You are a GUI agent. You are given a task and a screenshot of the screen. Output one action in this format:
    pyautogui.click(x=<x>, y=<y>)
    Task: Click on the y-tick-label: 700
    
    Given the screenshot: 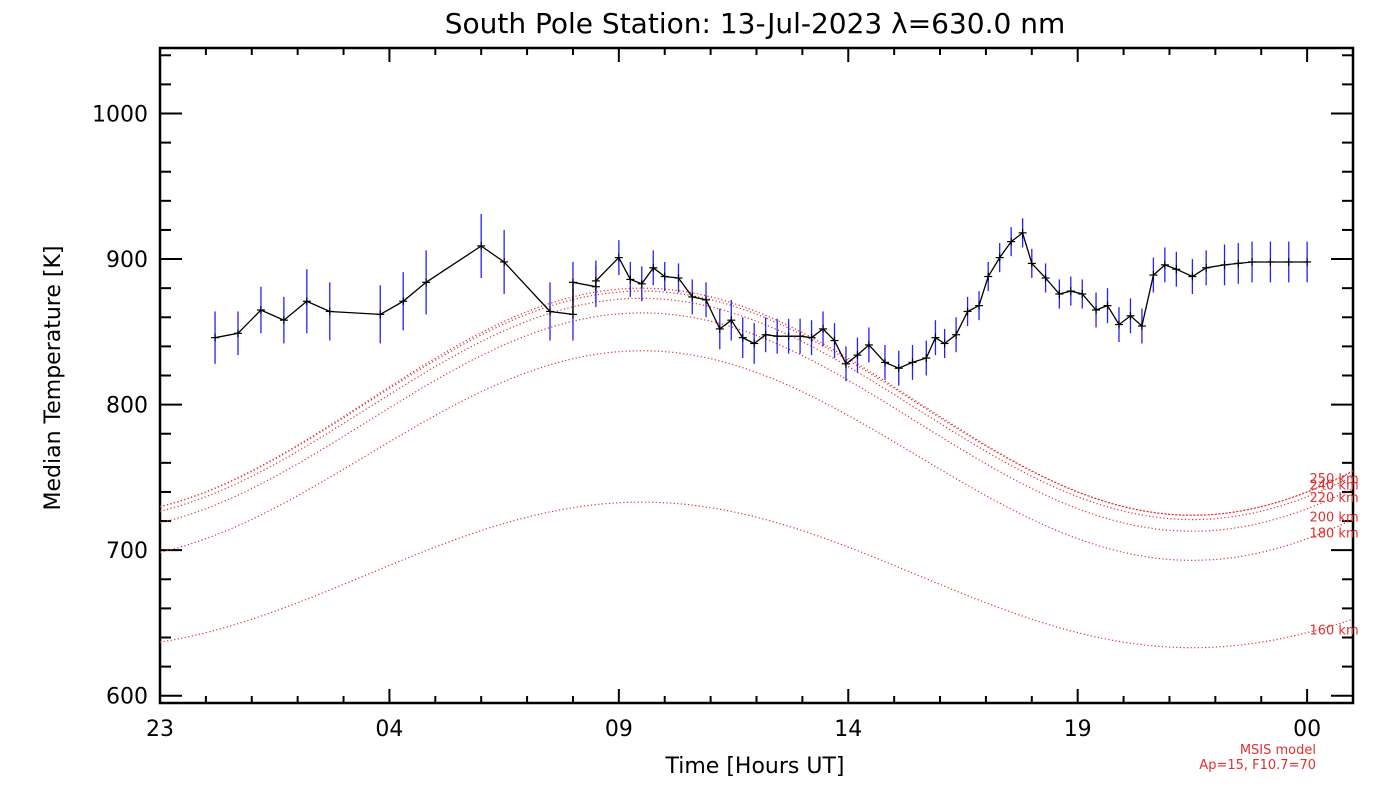 What is the action you would take?
    pyautogui.click(x=127, y=551)
    